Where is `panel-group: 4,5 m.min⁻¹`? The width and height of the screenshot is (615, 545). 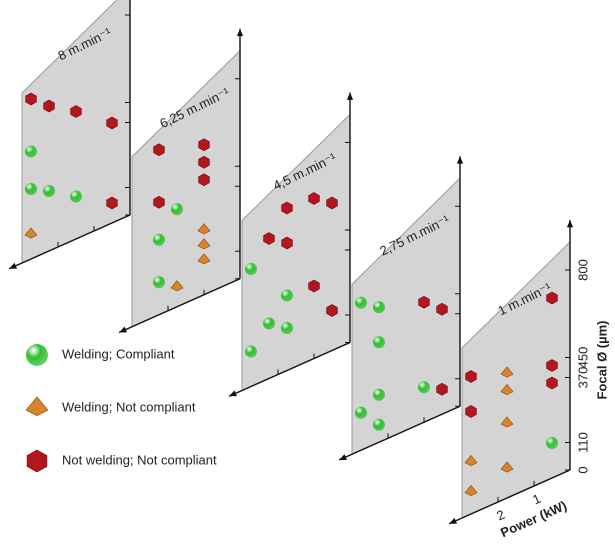
panel-group: 4,5 m.min⁻¹ is located at coordinates (291, 244).